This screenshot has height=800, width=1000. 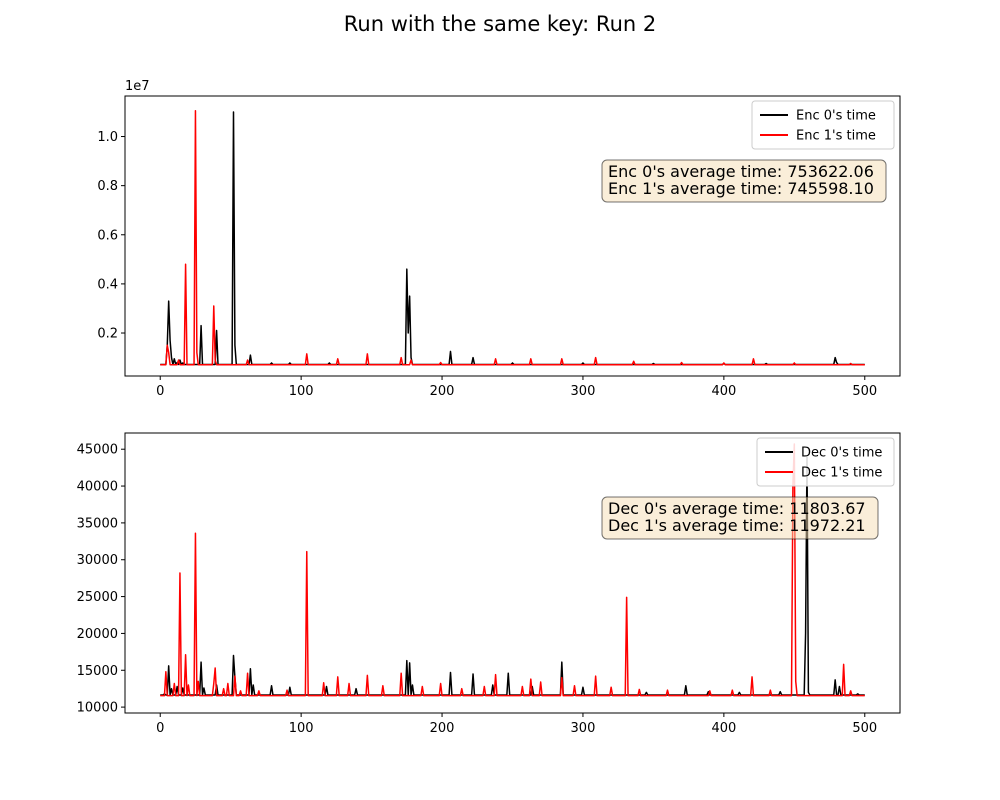 What do you see at coordinates (97, 671) in the screenshot?
I see `y-tick-label: 15000` at bounding box center [97, 671].